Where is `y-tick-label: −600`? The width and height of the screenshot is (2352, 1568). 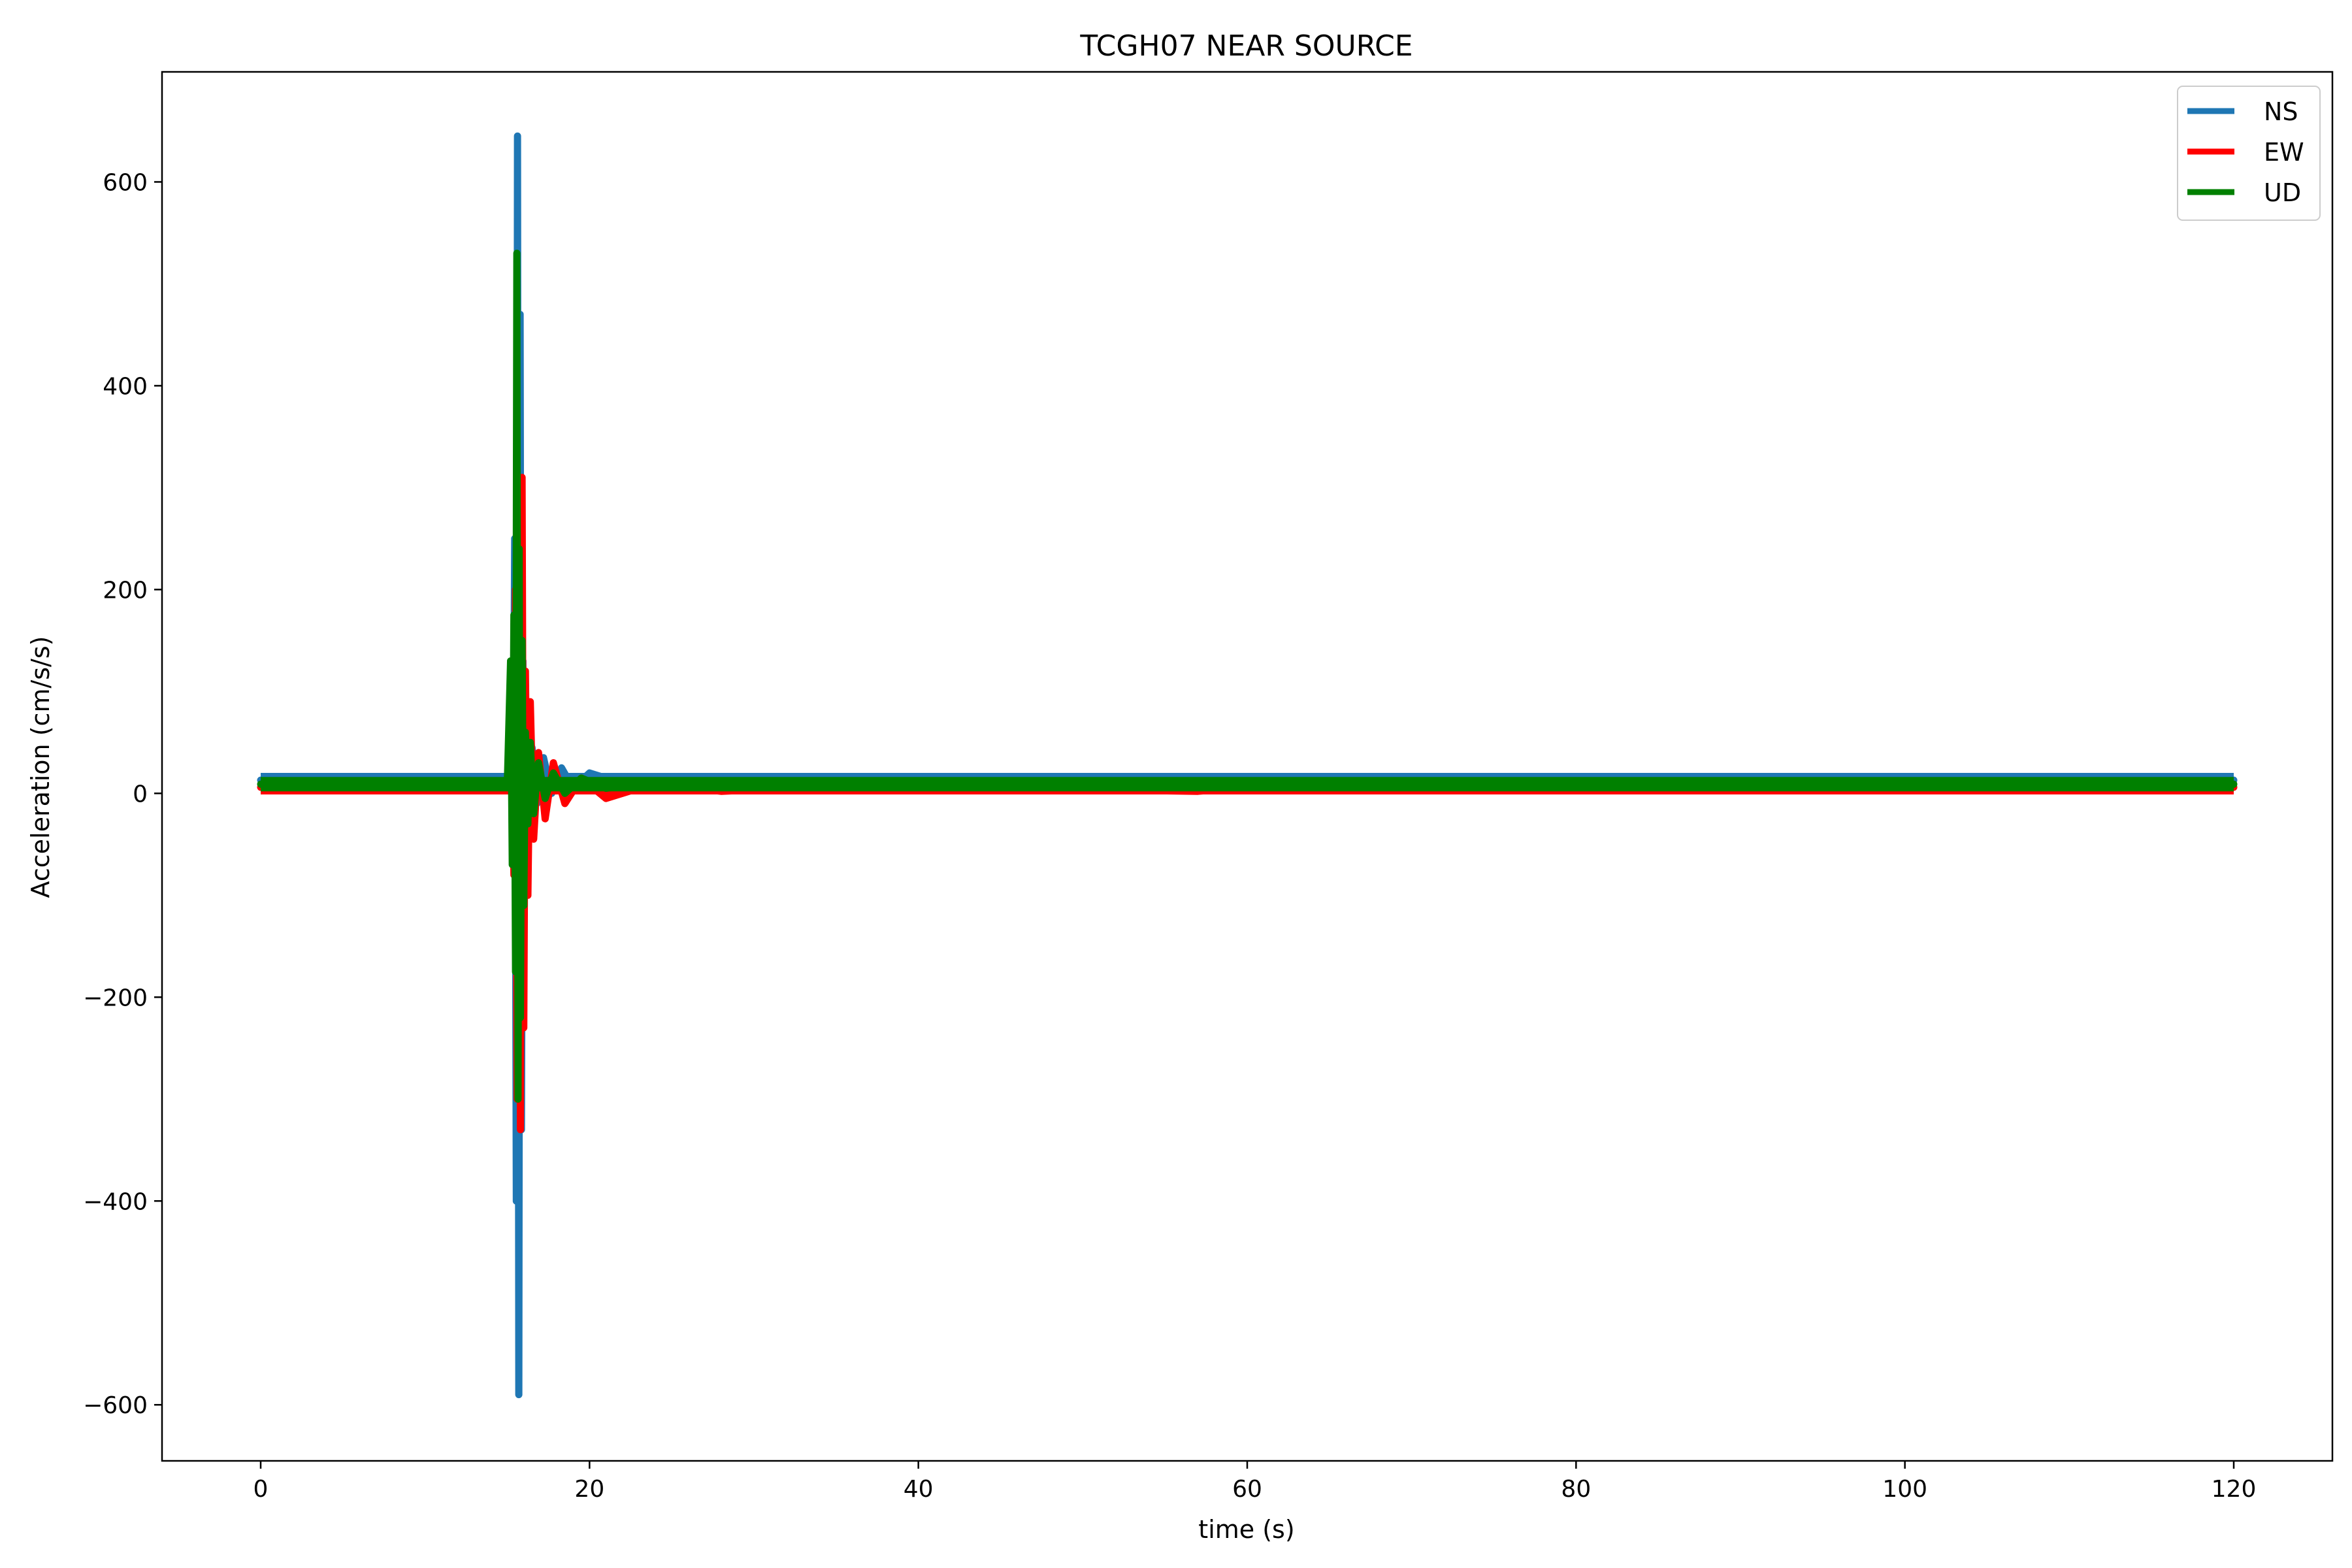 y-tick-label: −600 is located at coordinates (115, 1405).